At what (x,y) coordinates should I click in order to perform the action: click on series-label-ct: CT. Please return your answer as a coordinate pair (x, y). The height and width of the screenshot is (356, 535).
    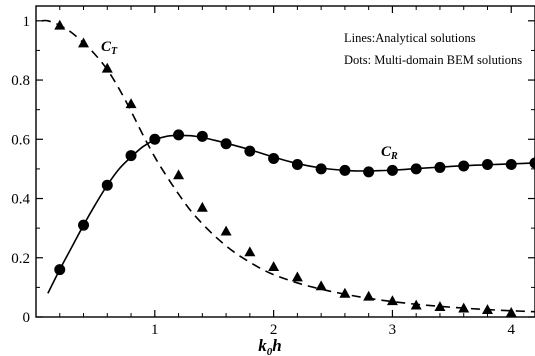
    Looking at the image, I should click on (109, 48).